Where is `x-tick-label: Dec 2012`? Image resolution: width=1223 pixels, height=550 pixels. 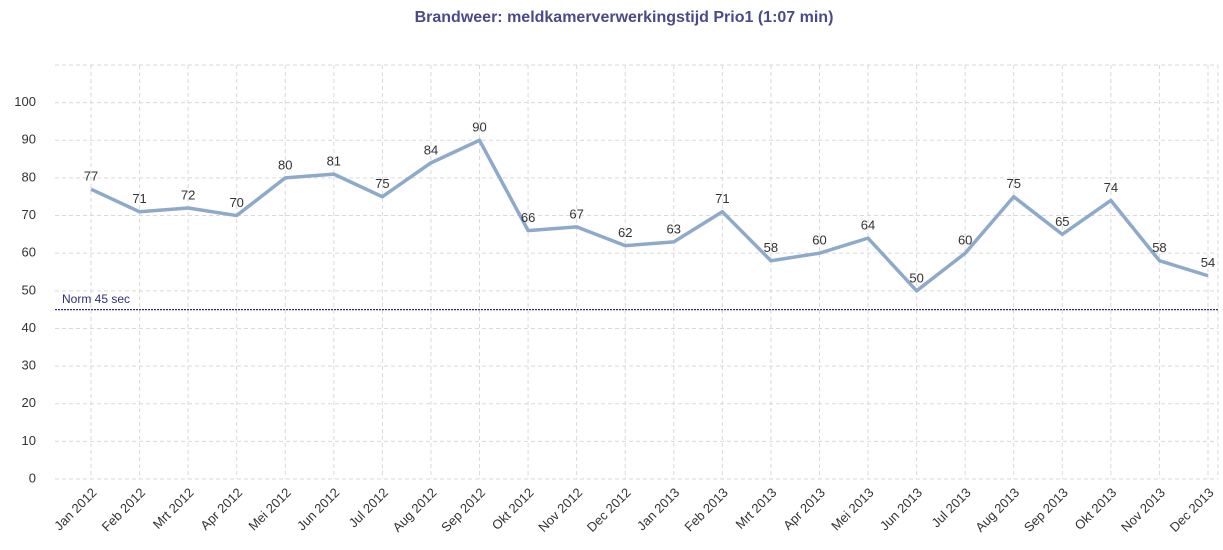
x-tick-label: Dec 2012 is located at coordinates (609, 510).